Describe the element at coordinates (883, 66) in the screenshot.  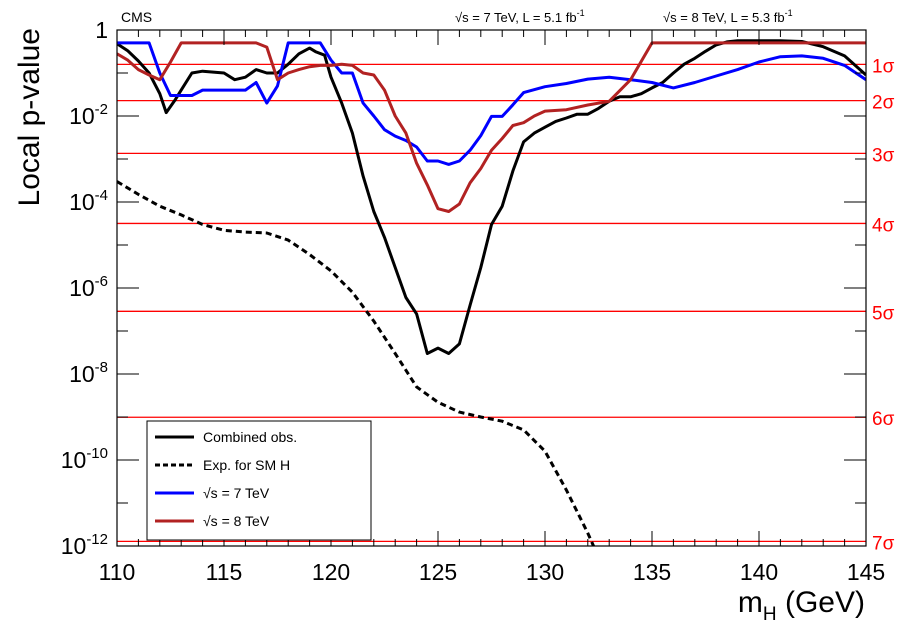
I see `sigma-label-1: 1σ` at that location.